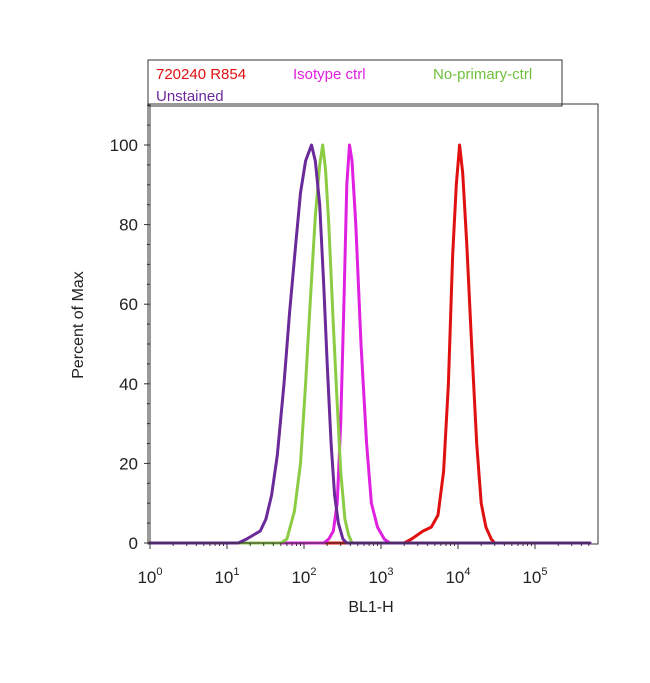 The image size is (650, 683). What do you see at coordinates (370, 607) in the screenshot?
I see `x-axis-title: BL1-H` at bounding box center [370, 607].